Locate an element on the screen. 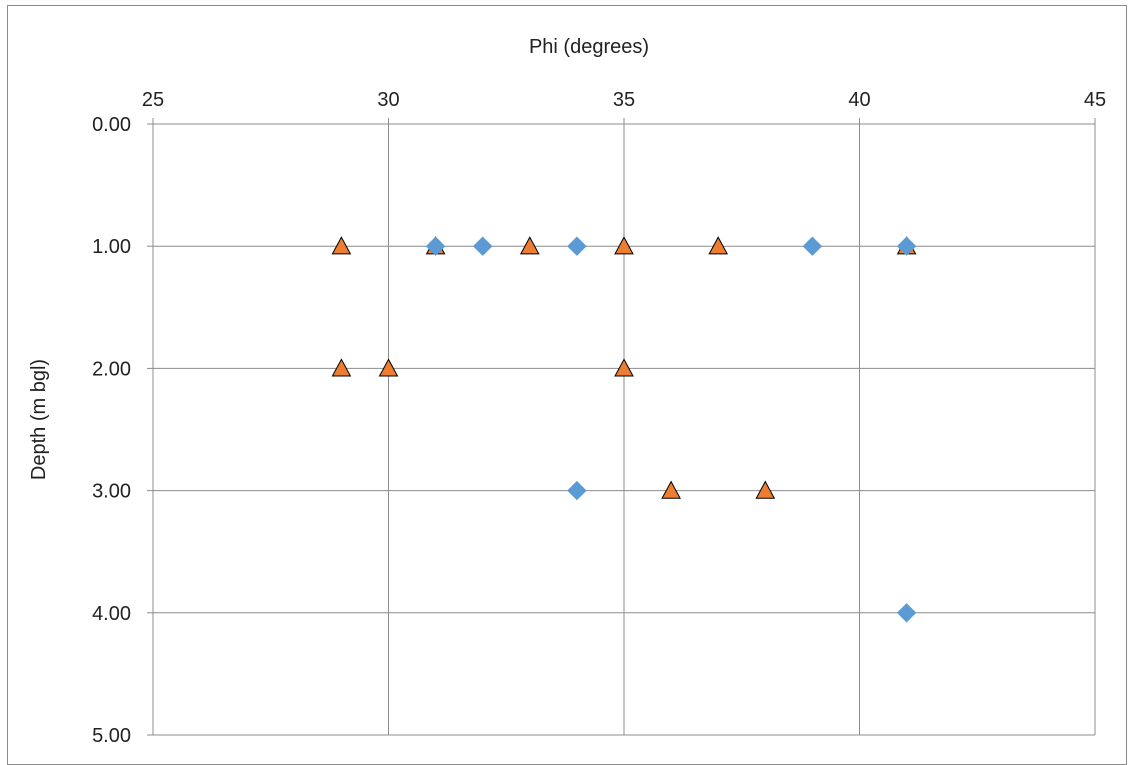 This screenshot has height=765, width=1134. x-axis-ticks: 25 30 35 40 45 is located at coordinates (624, 100).